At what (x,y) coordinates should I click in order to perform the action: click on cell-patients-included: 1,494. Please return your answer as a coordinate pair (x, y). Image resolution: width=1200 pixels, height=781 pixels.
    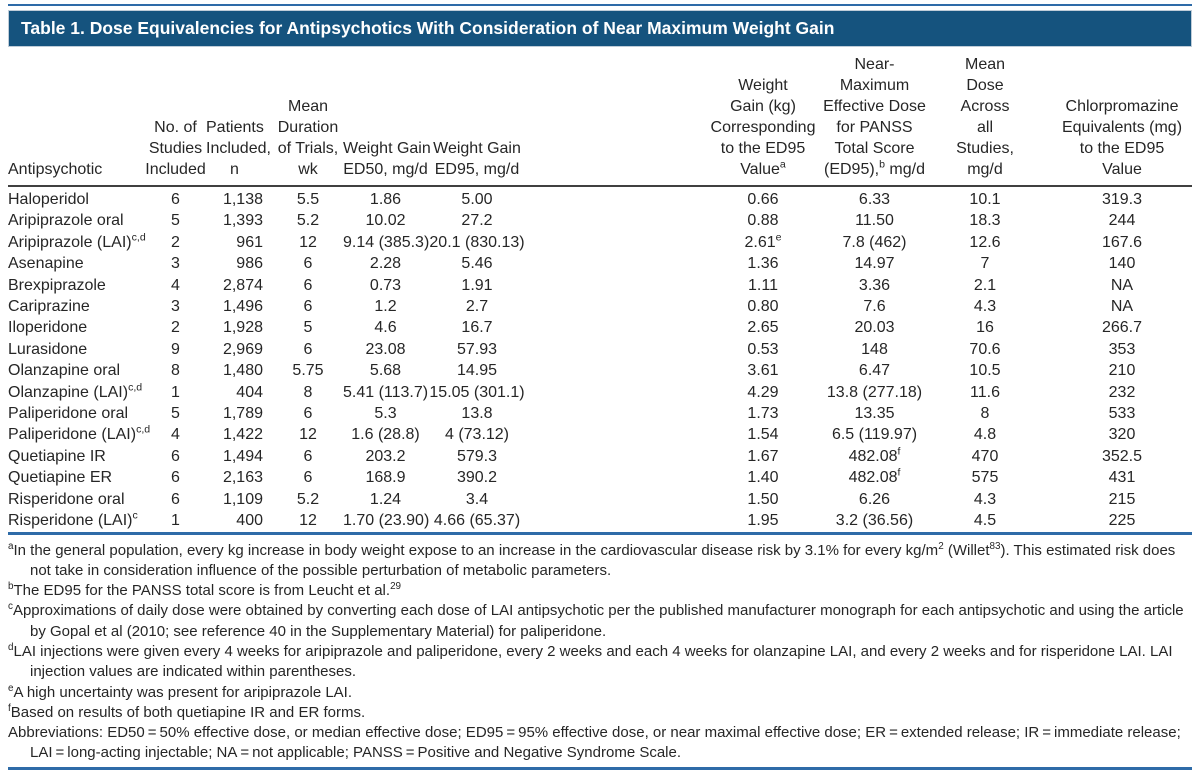
    Looking at the image, I should click on (242, 456).